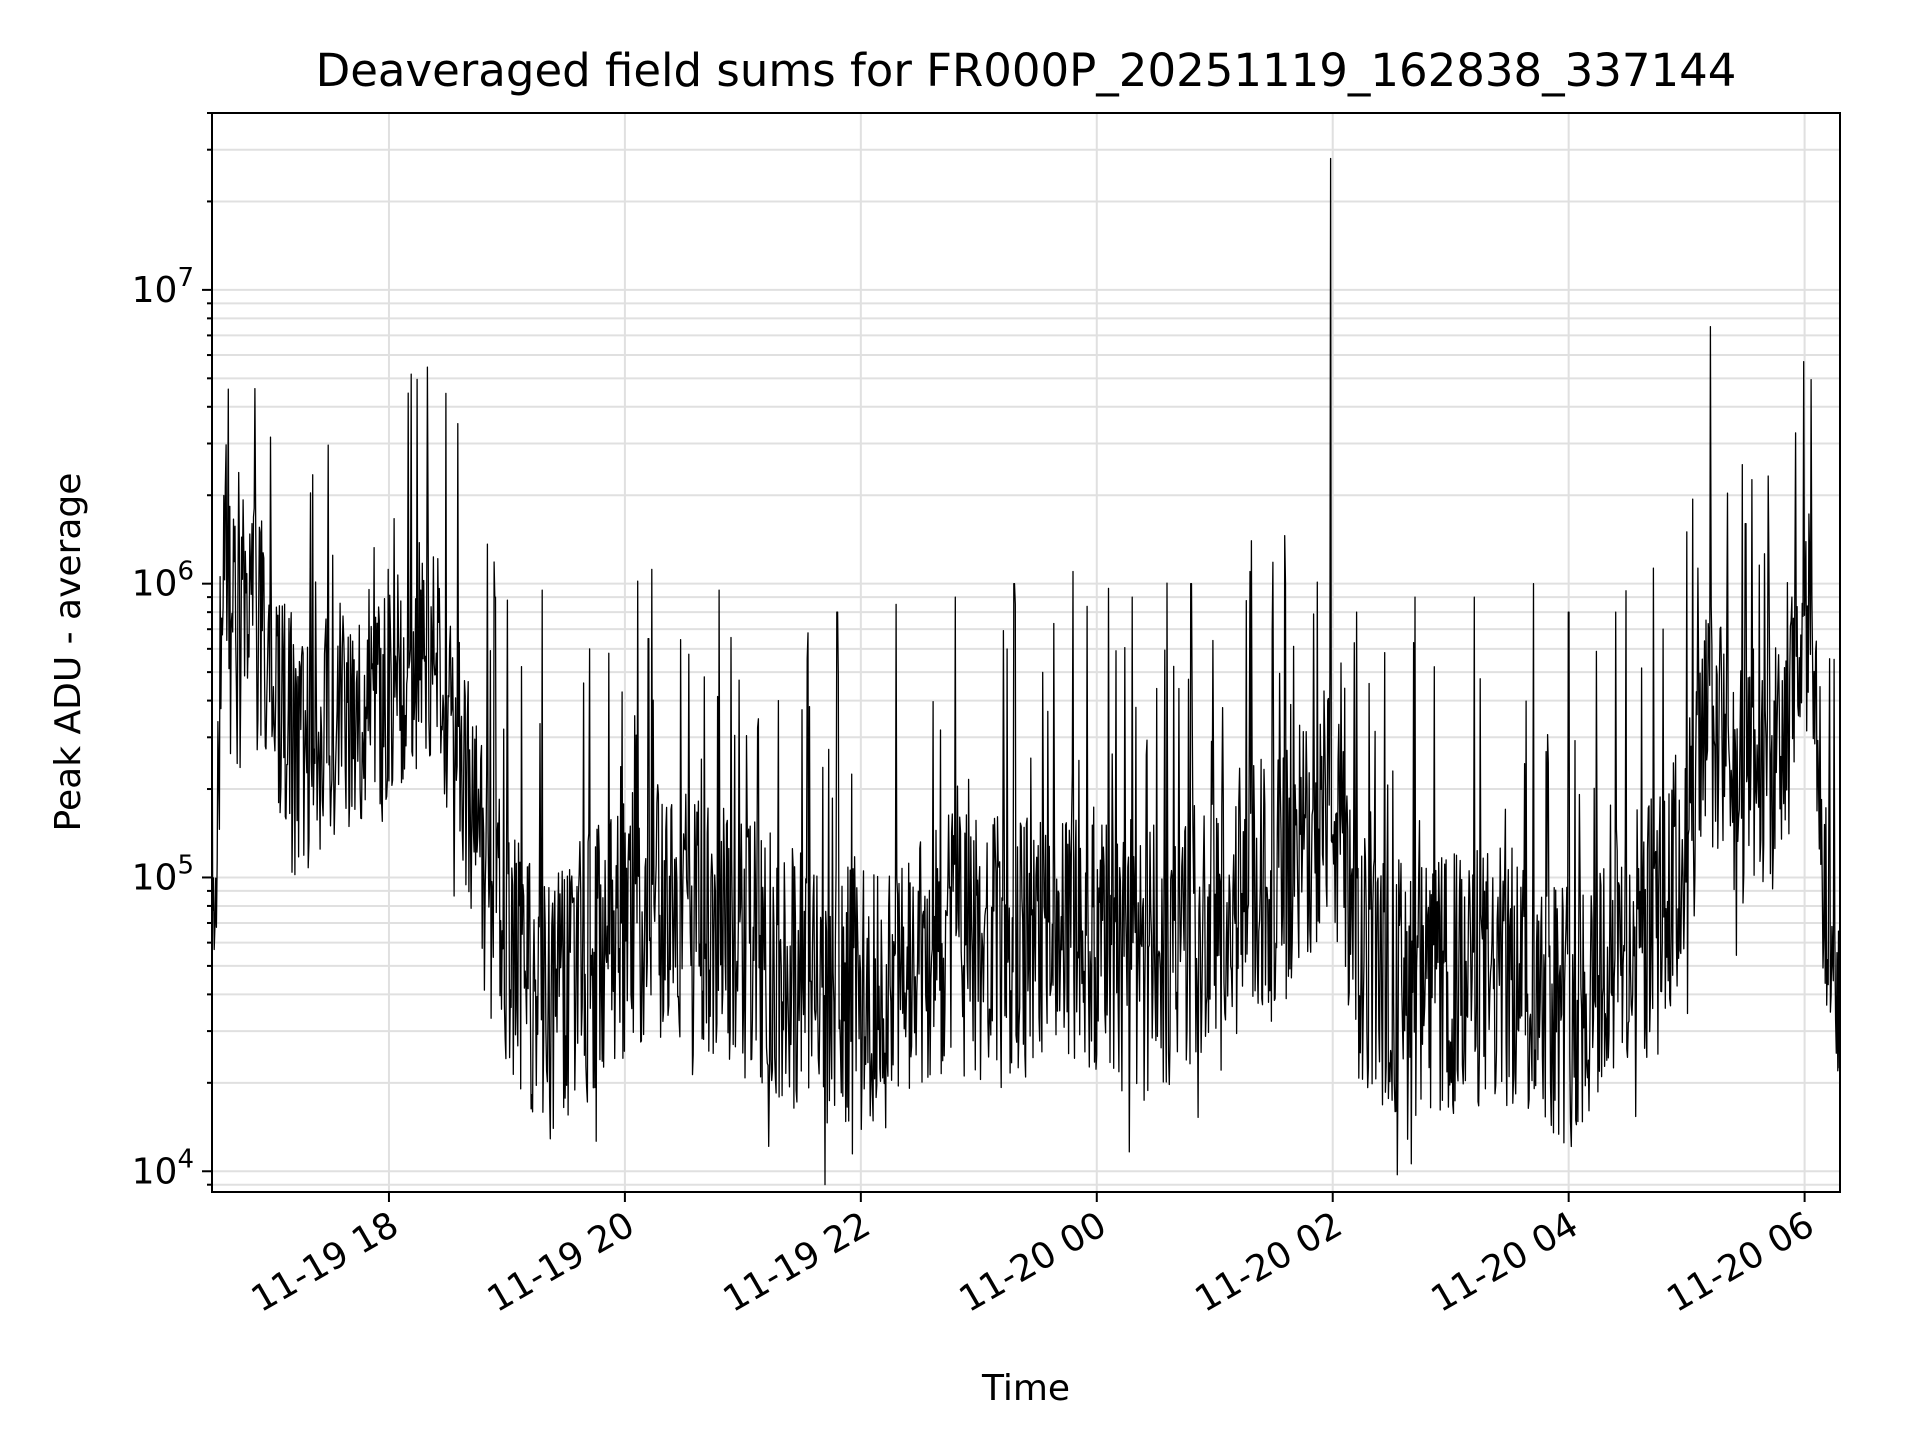  Describe the element at coordinates (68, 652) in the screenshot. I see `y-axis-label: Peak ADU - average` at that location.